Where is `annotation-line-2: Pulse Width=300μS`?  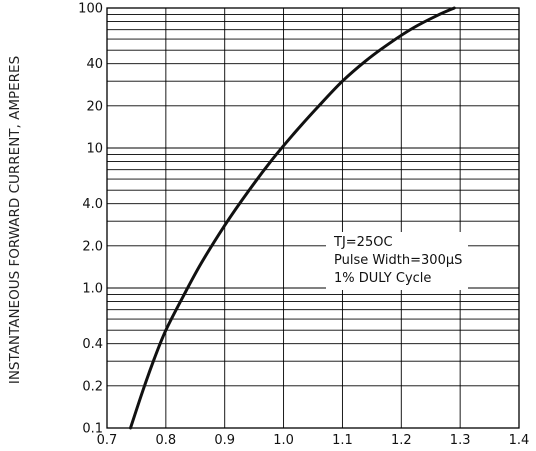
annotation-line-2: Pulse Width=300μS is located at coordinates (398, 260).